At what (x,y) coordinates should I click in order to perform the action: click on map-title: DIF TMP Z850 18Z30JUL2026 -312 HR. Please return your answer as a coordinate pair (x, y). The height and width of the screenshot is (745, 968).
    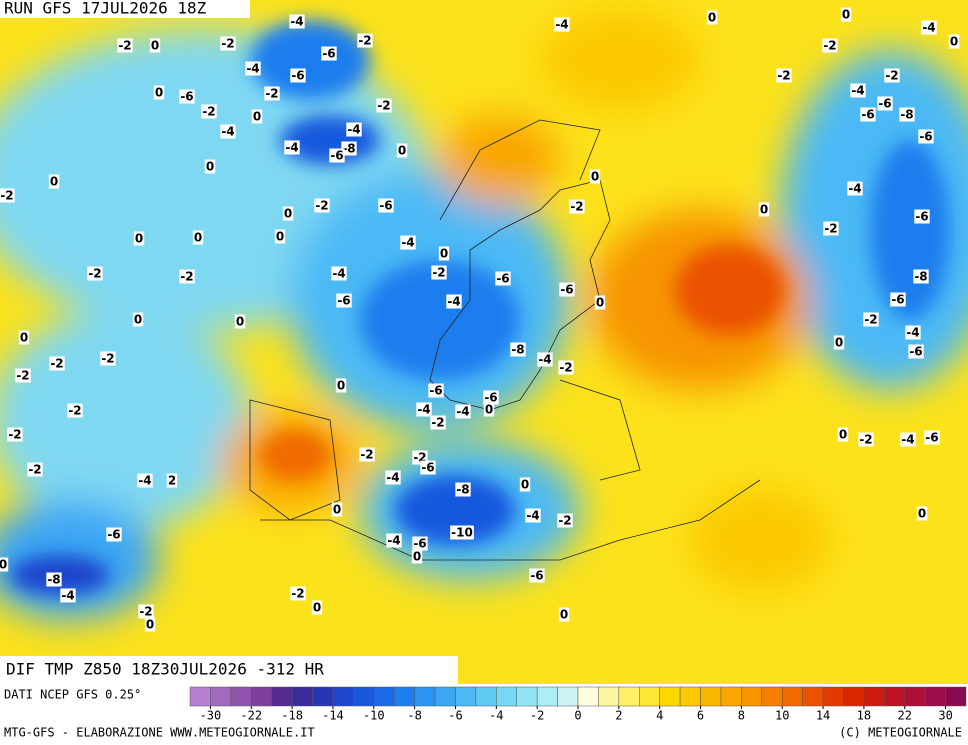
    Looking at the image, I should click on (165, 669).